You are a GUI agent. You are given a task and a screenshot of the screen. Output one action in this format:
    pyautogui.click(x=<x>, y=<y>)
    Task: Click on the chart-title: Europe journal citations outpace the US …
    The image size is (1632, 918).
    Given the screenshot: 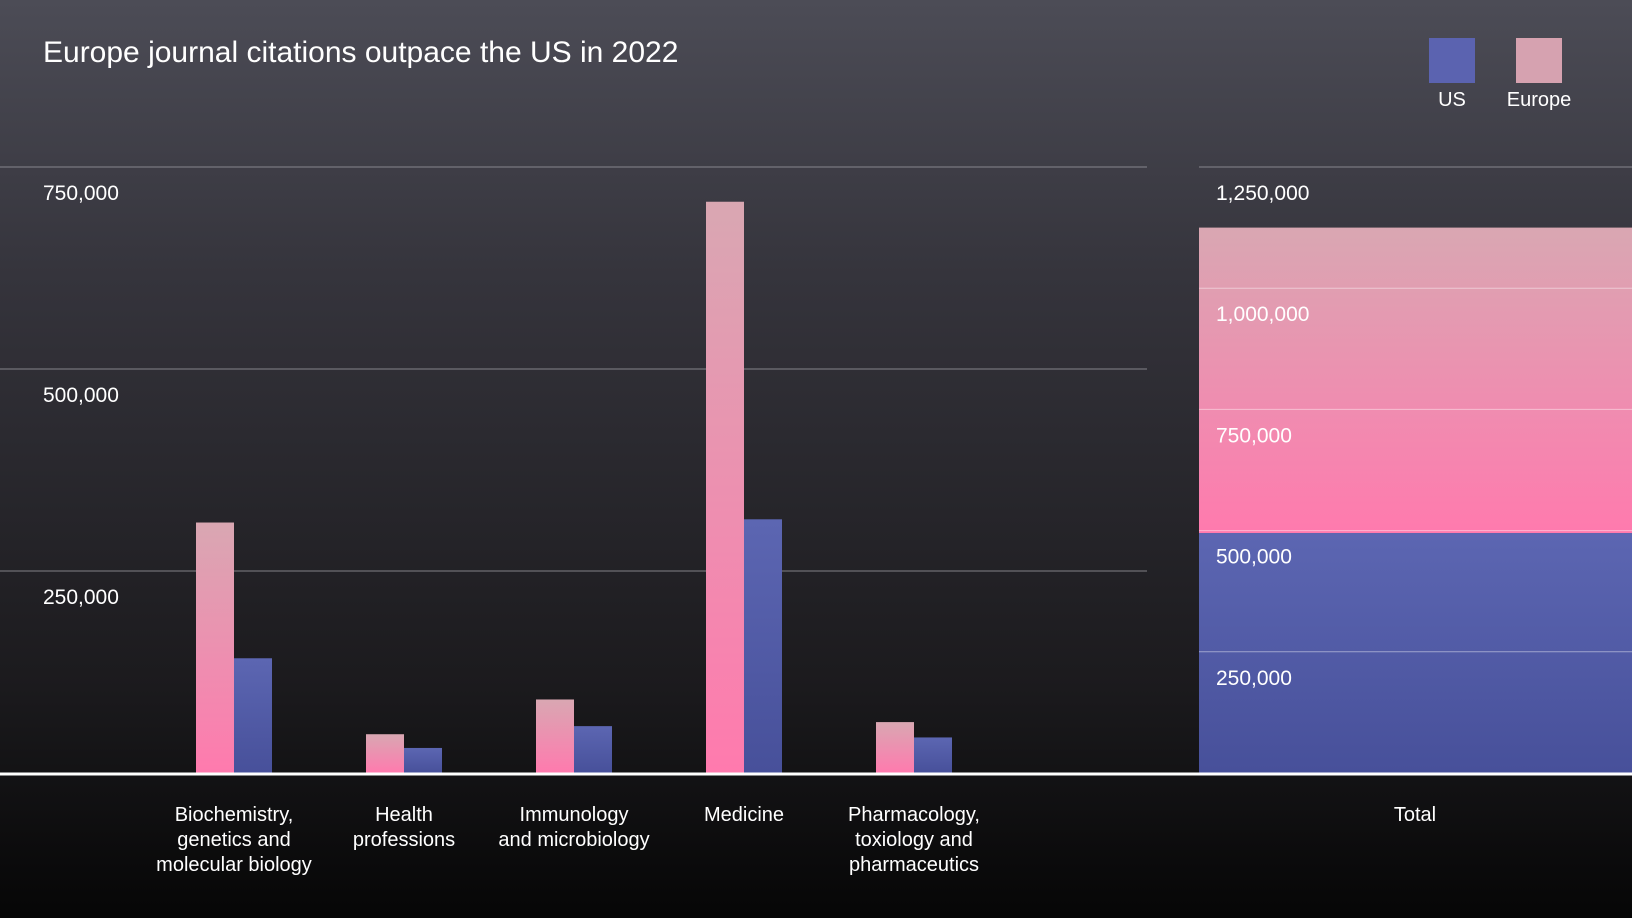 What is the action you would take?
    pyautogui.click(x=360, y=52)
    